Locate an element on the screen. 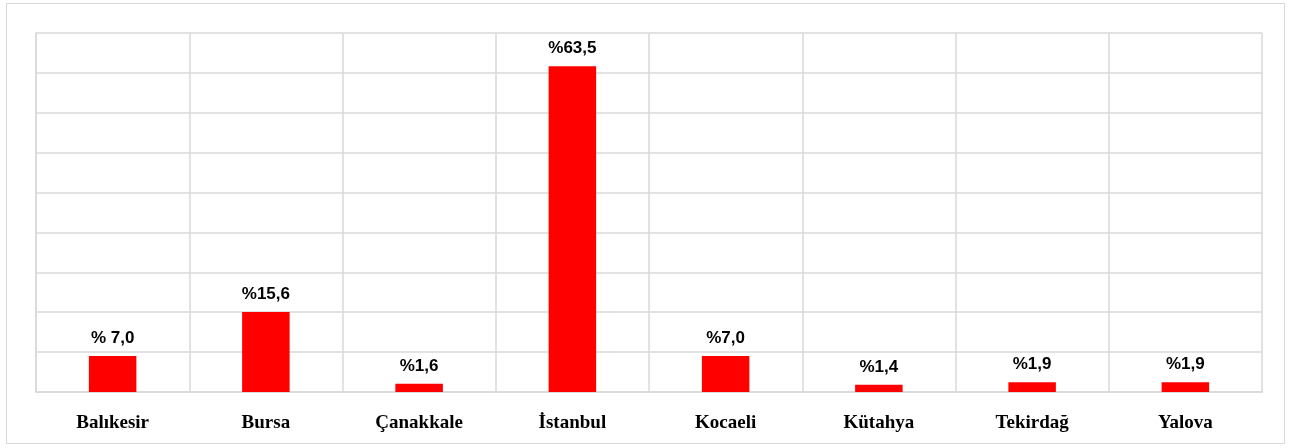  data-label: %1,6 is located at coordinates (419, 365).